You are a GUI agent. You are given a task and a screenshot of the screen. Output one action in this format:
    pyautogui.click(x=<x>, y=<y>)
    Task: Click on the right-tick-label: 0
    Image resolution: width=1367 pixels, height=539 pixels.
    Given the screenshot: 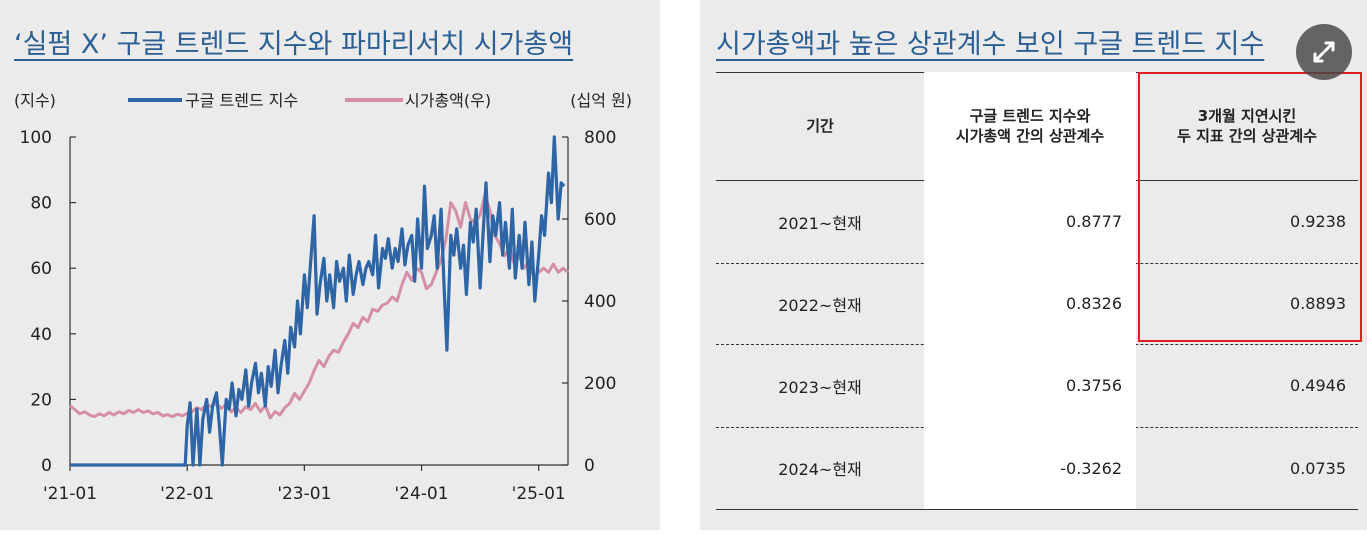 What is the action you would take?
    pyautogui.click(x=589, y=466)
    